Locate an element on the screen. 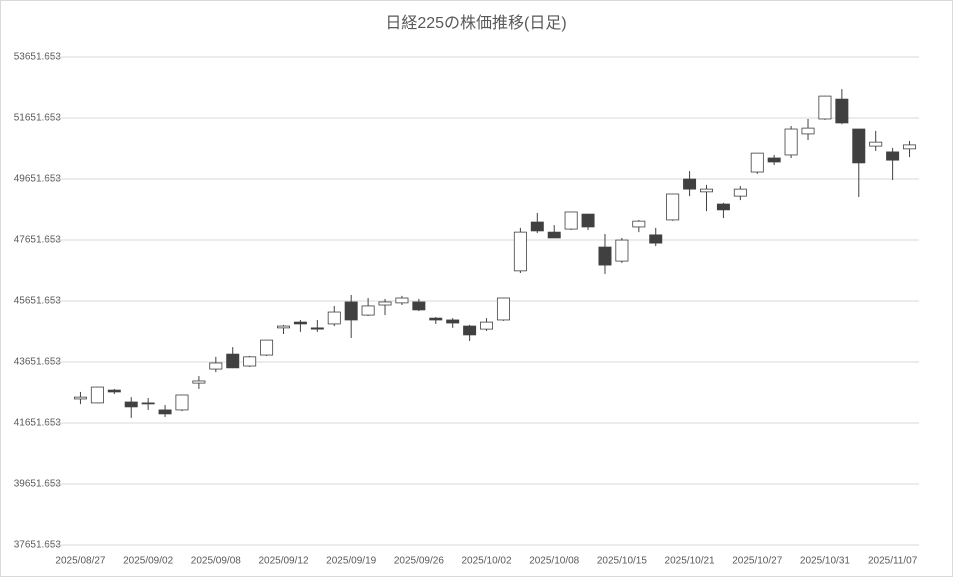 This screenshot has height=577, width=953. y-tick-label: 45651.653 is located at coordinates (38, 301).